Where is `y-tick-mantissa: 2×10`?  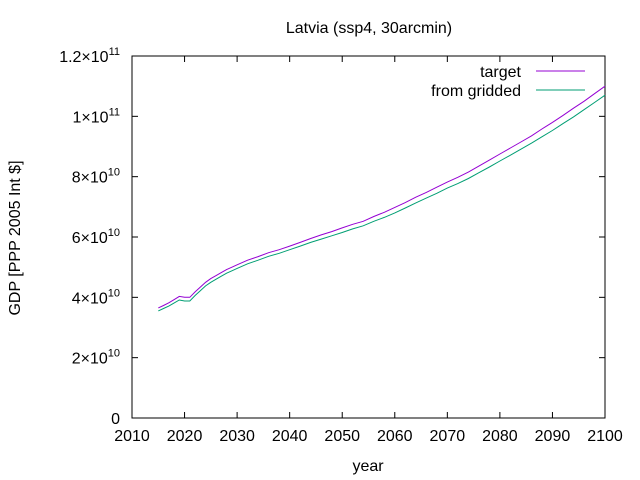
y-tick-mantissa: 2×10 is located at coordinates (90, 359).